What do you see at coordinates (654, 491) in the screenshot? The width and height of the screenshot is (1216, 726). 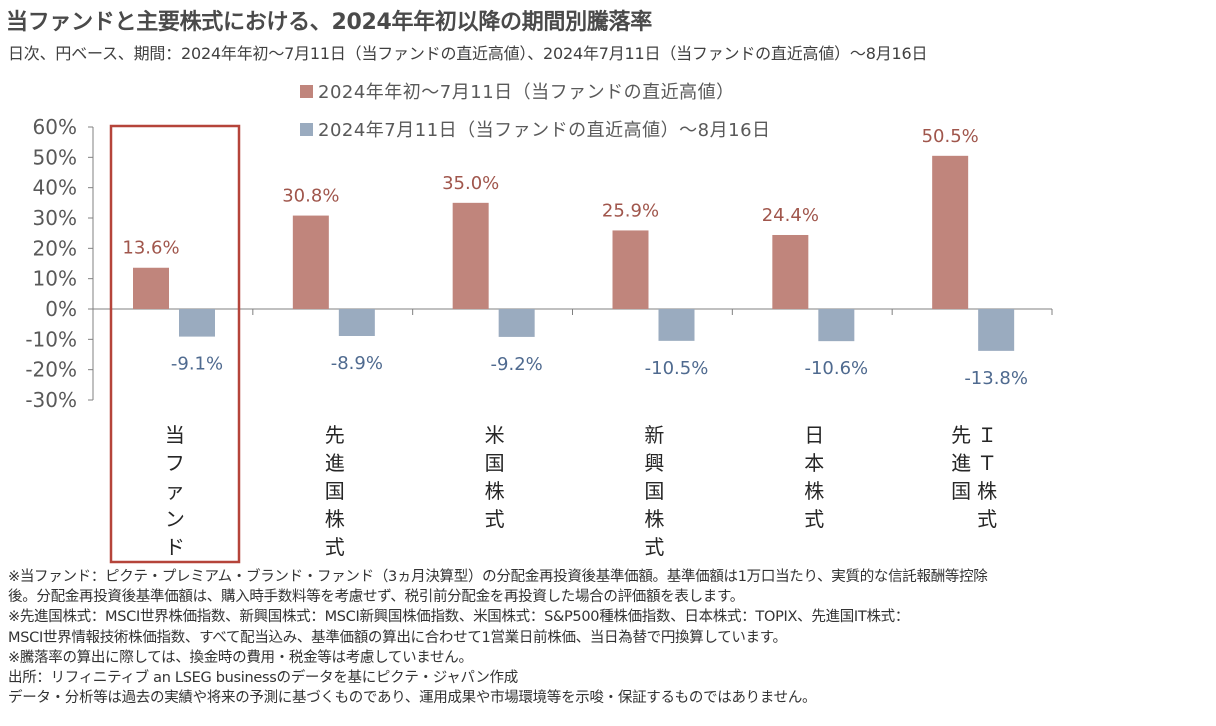 I see `x-category-label: 新興国株式` at bounding box center [654, 491].